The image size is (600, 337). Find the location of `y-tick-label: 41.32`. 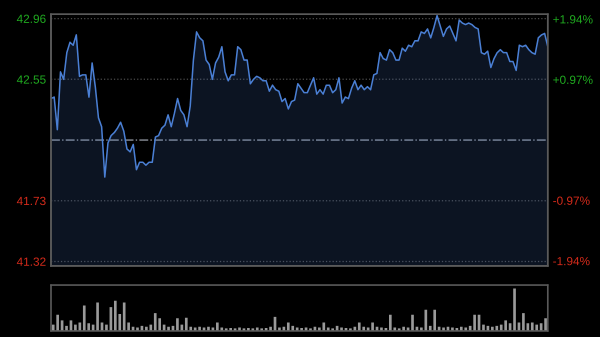

y-tick-label: 41.32 is located at coordinates (31, 261).